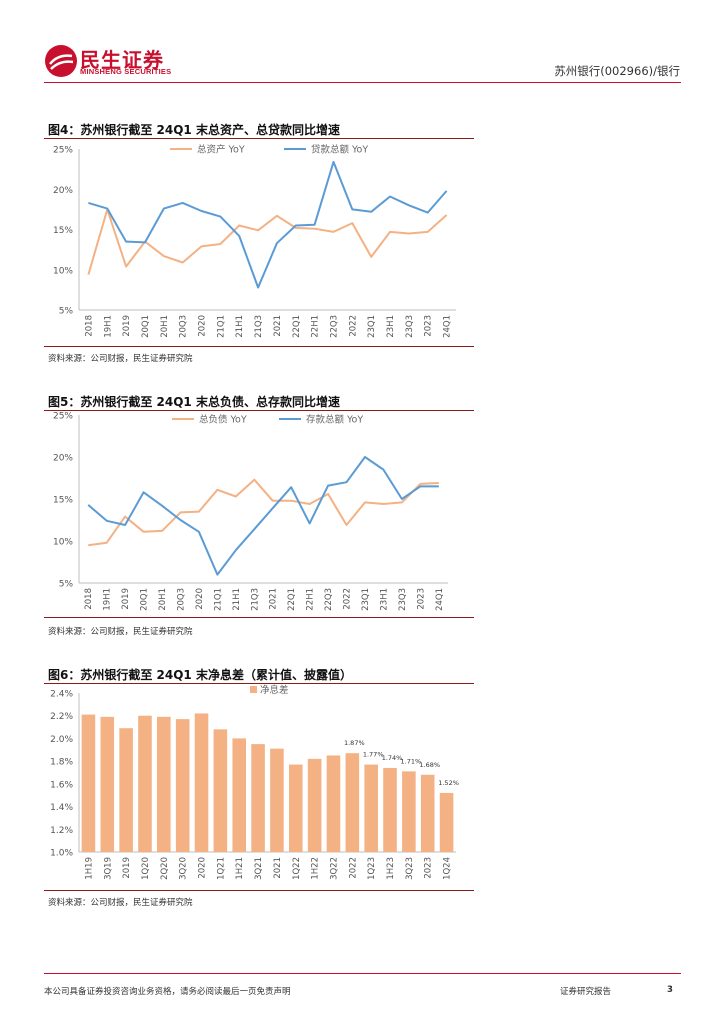 This screenshot has height=1024, width=724. What do you see at coordinates (411, 761) in the screenshot?
I see `data-label: 1.71%` at bounding box center [411, 761].